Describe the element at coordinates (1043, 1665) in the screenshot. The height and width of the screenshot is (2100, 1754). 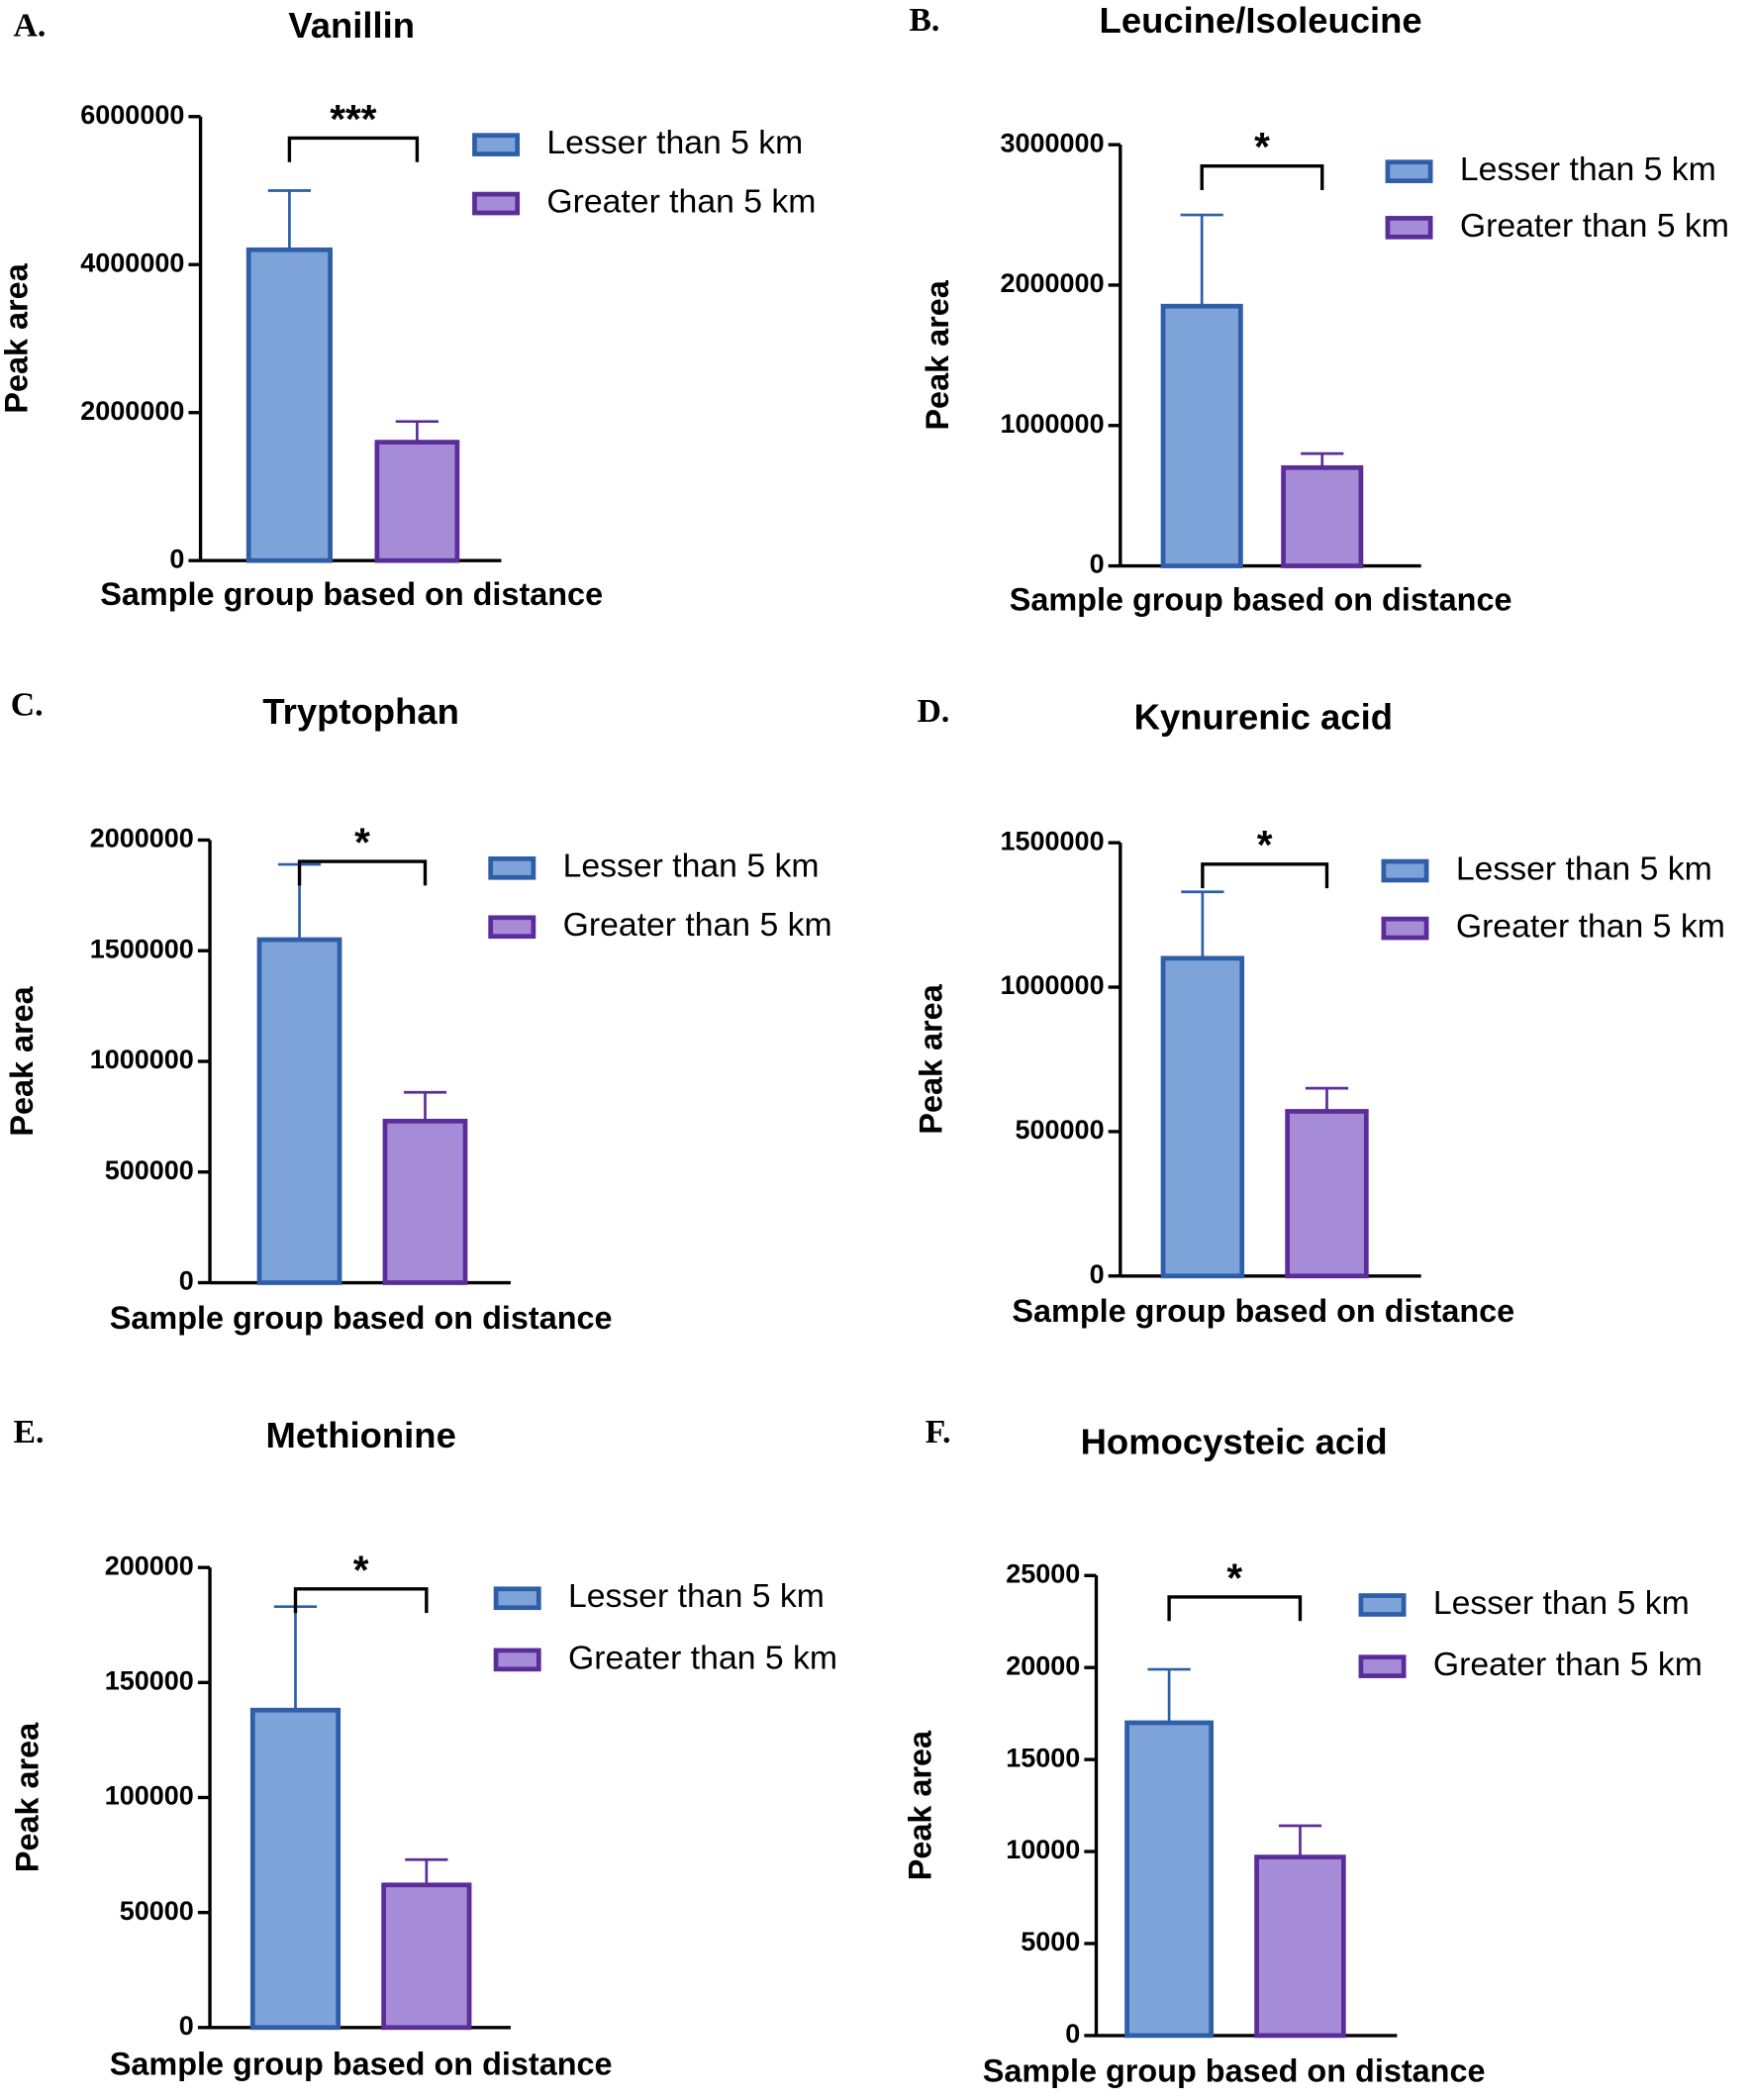
I see `y-tick-label: 20000` at that location.